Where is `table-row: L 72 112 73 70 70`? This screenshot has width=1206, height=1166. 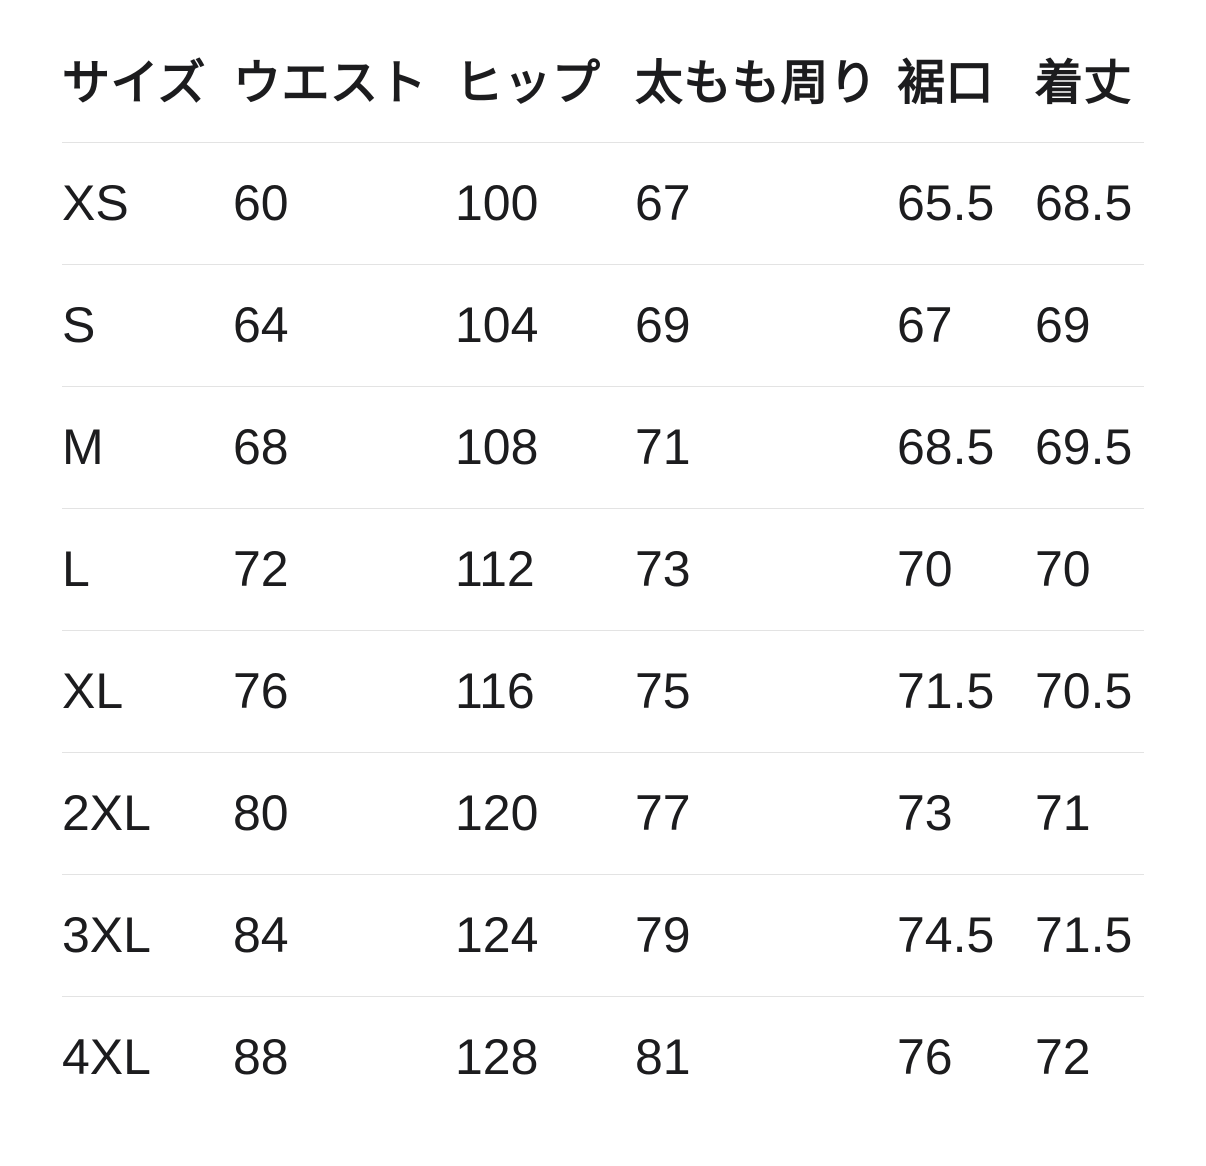
table-row: L 72 112 73 70 70 is located at coordinates (603, 569).